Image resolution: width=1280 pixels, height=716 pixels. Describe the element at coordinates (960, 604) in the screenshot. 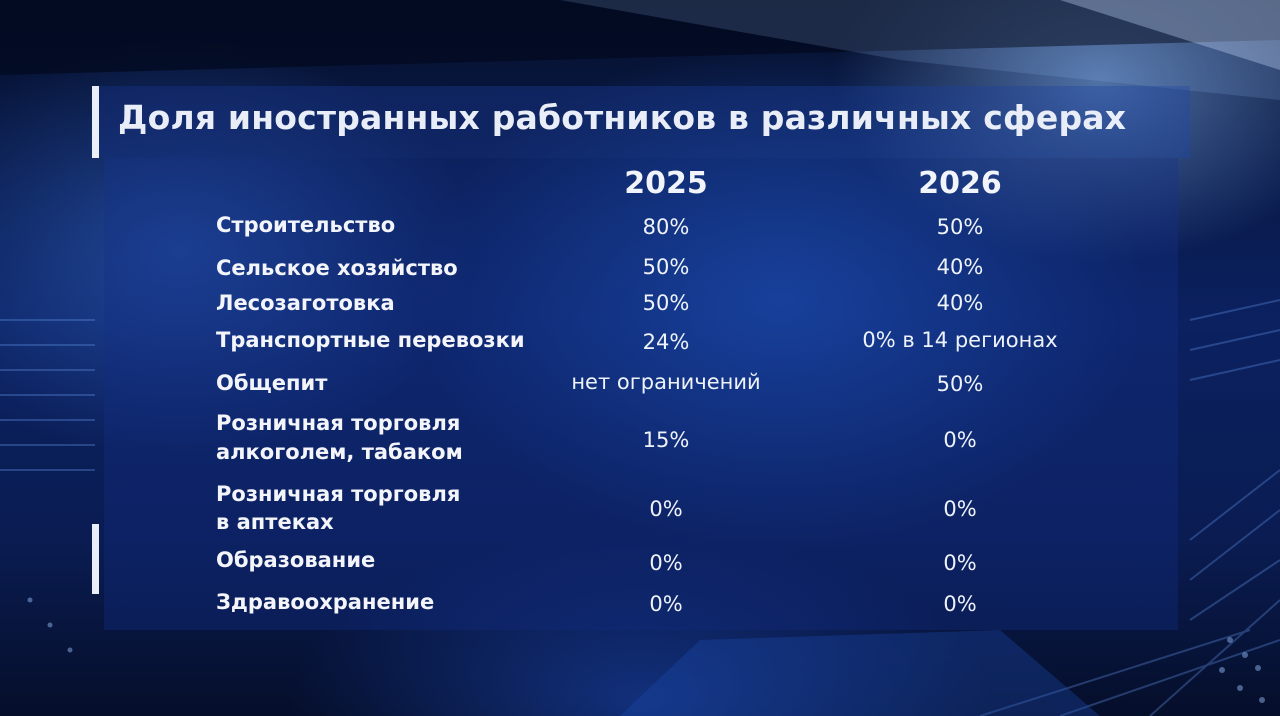

I see `cell-healthcare-2026: 0%` at that location.